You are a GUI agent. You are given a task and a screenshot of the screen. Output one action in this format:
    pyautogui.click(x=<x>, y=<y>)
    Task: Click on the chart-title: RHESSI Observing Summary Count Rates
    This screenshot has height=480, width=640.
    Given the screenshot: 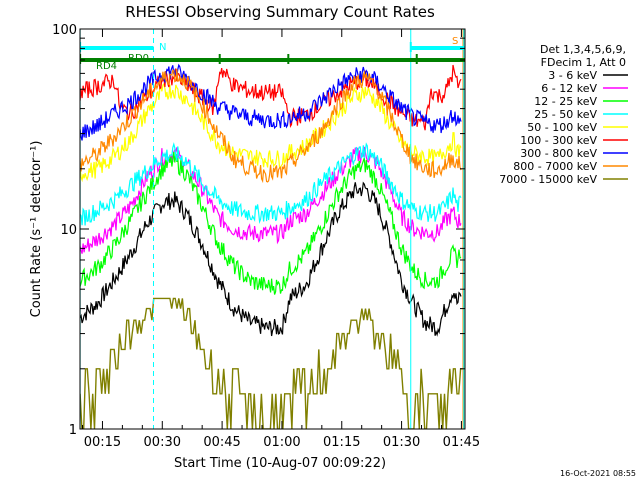 What is the action you would take?
    pyautogui.click(x=280, y=12)
    